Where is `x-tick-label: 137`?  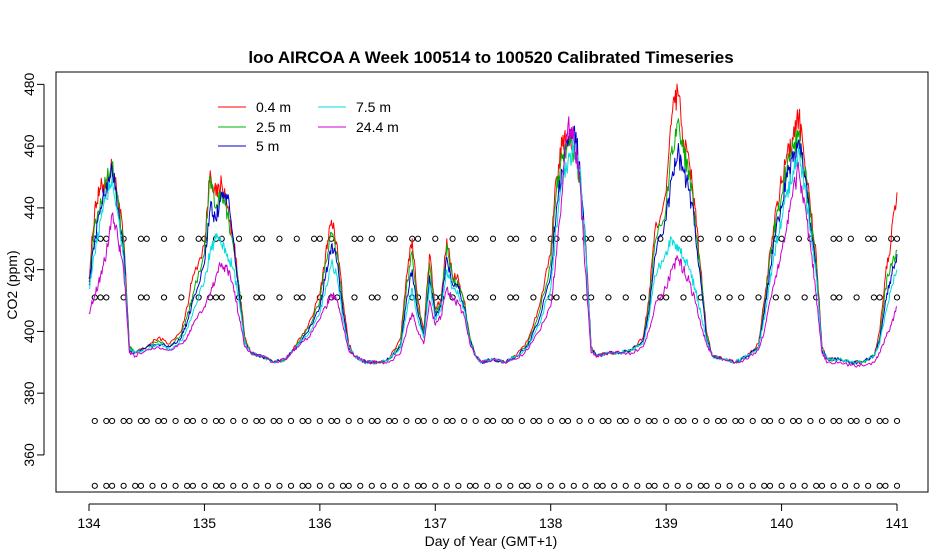 x-tick-label: 137 is located at coordinates (436, 523).